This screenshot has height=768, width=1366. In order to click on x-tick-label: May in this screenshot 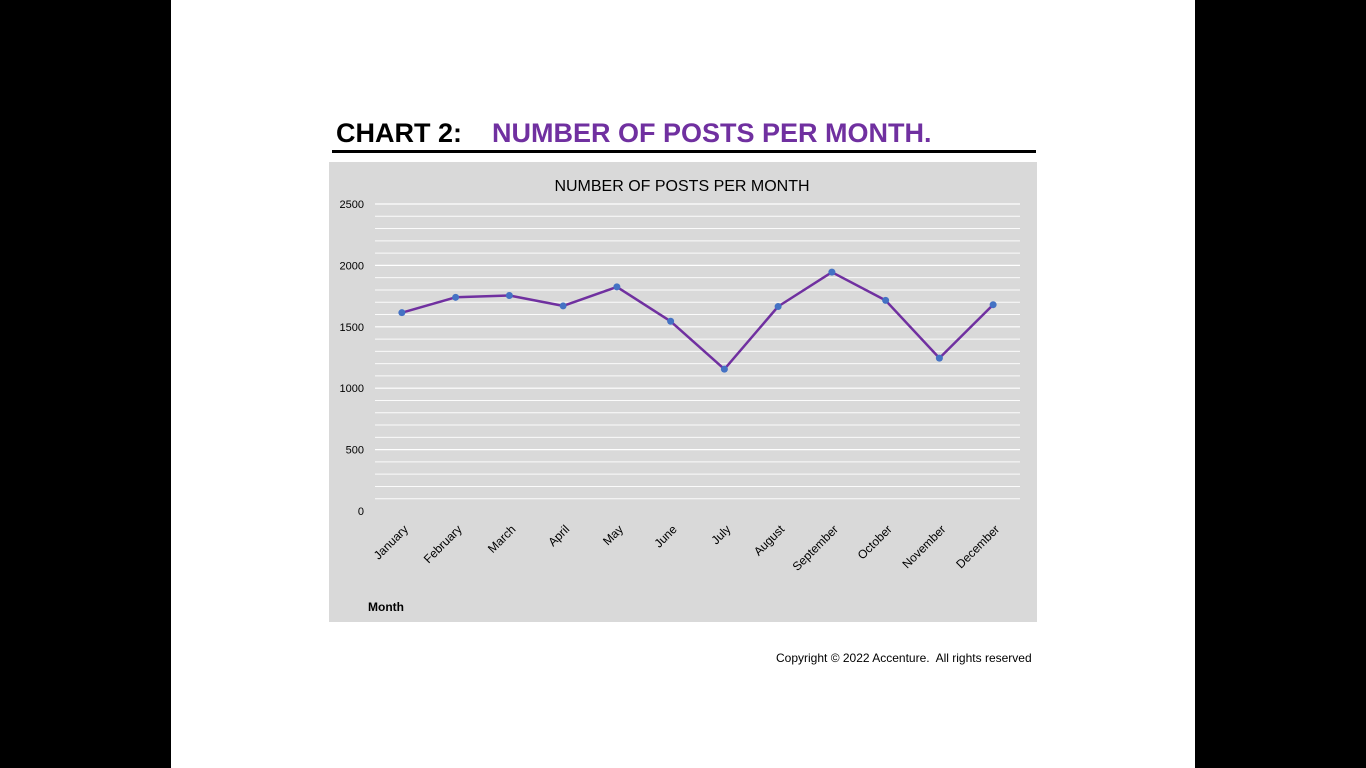, I will do `click(613, 535)`.